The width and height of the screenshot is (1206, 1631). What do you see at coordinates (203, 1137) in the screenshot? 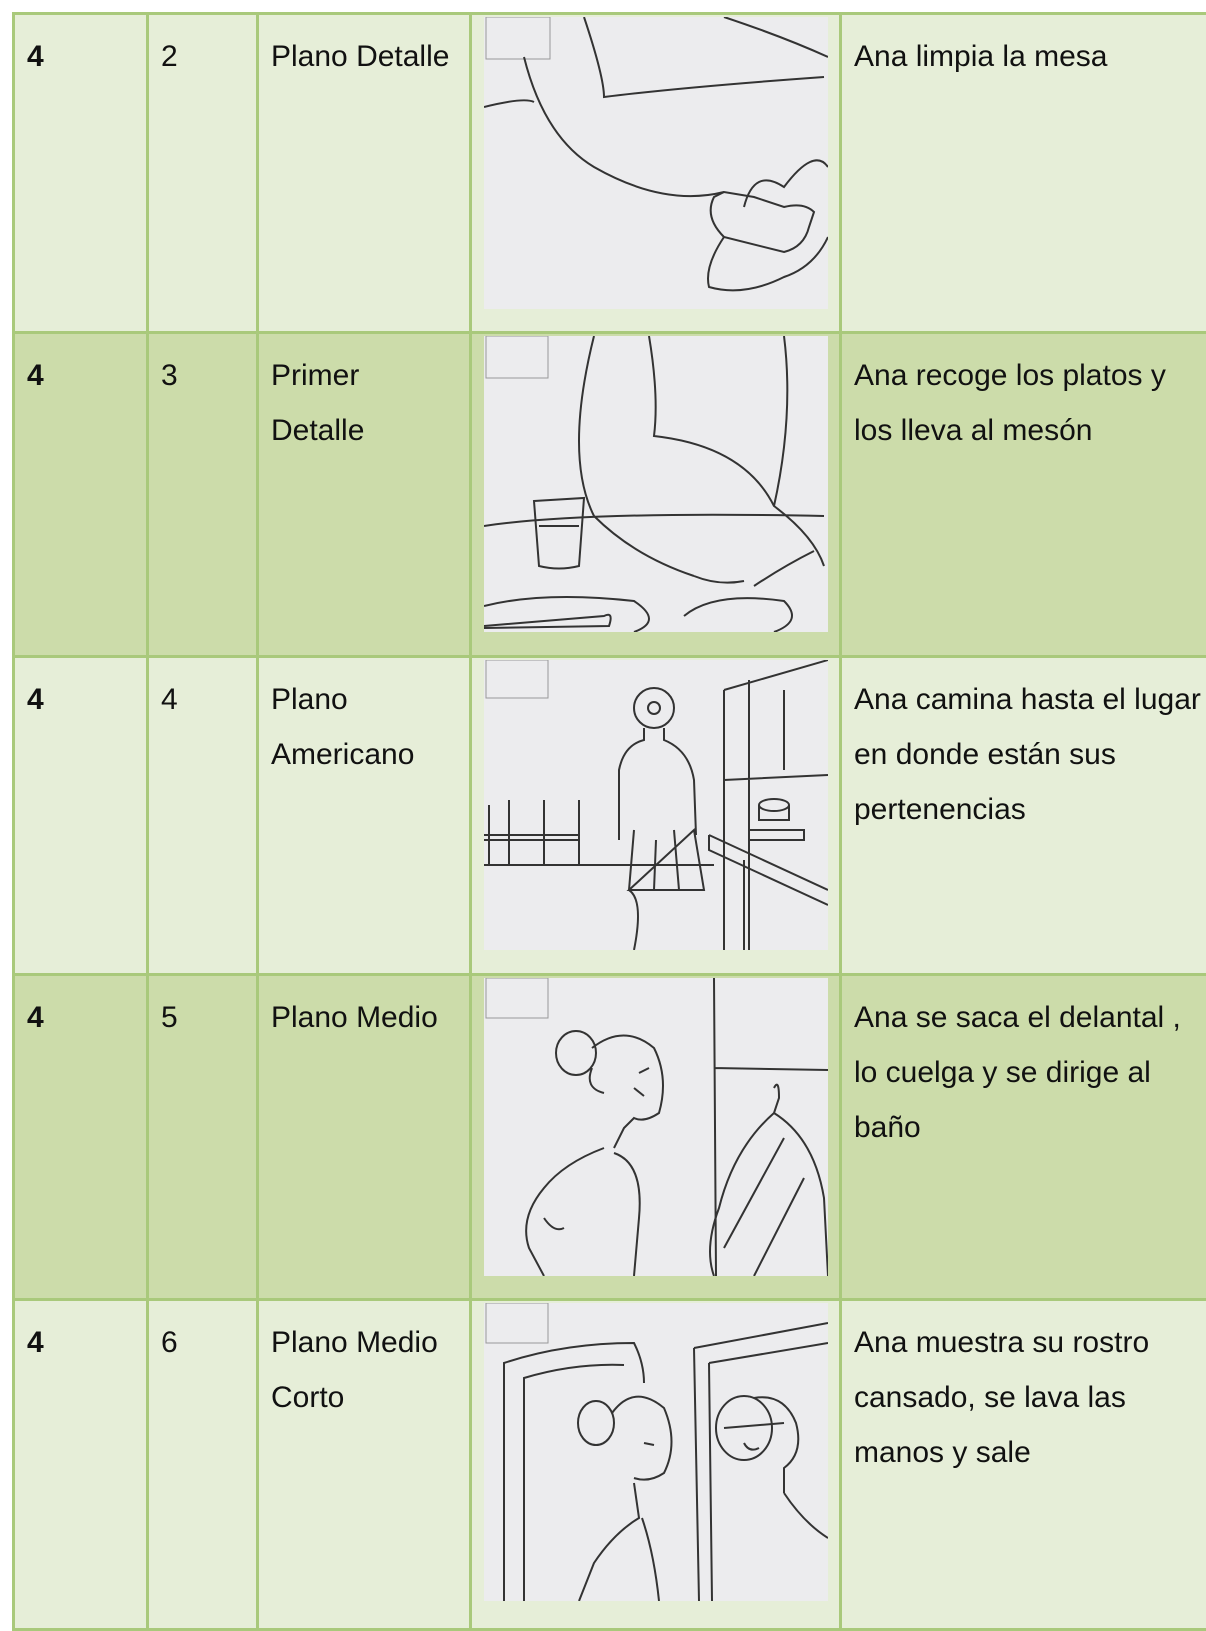
I see `shot: 5` at bounding box center [203, 1137].